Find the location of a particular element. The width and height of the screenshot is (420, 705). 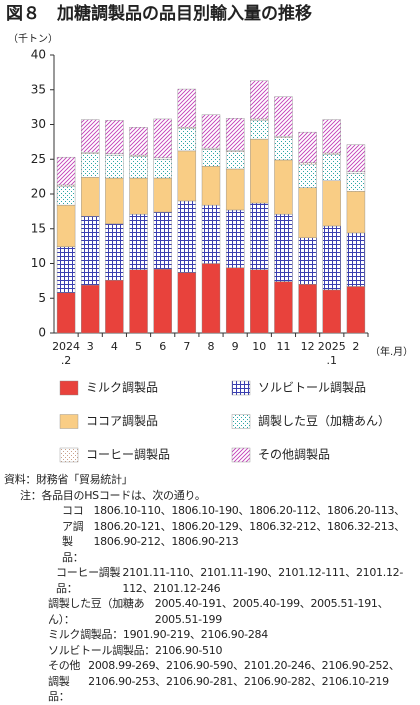

note-item: ミルク調製品： 1901.90-219、2106.90-284 is located at coordinates (232, 635).